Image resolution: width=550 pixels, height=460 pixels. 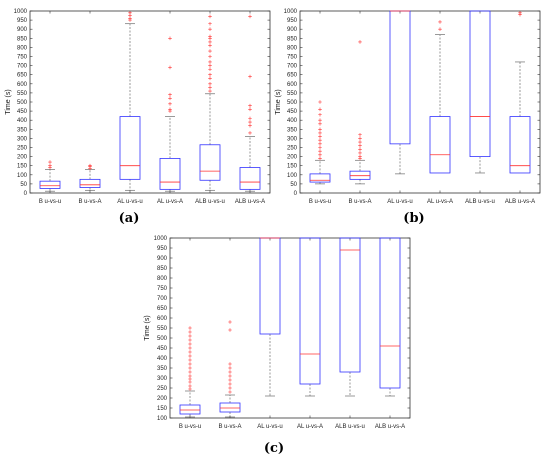 What do you see at coordinates (440, 202) in the screenshot?
I see `x-category-label: AL u-vs-A` at bounding box center [440, 202].